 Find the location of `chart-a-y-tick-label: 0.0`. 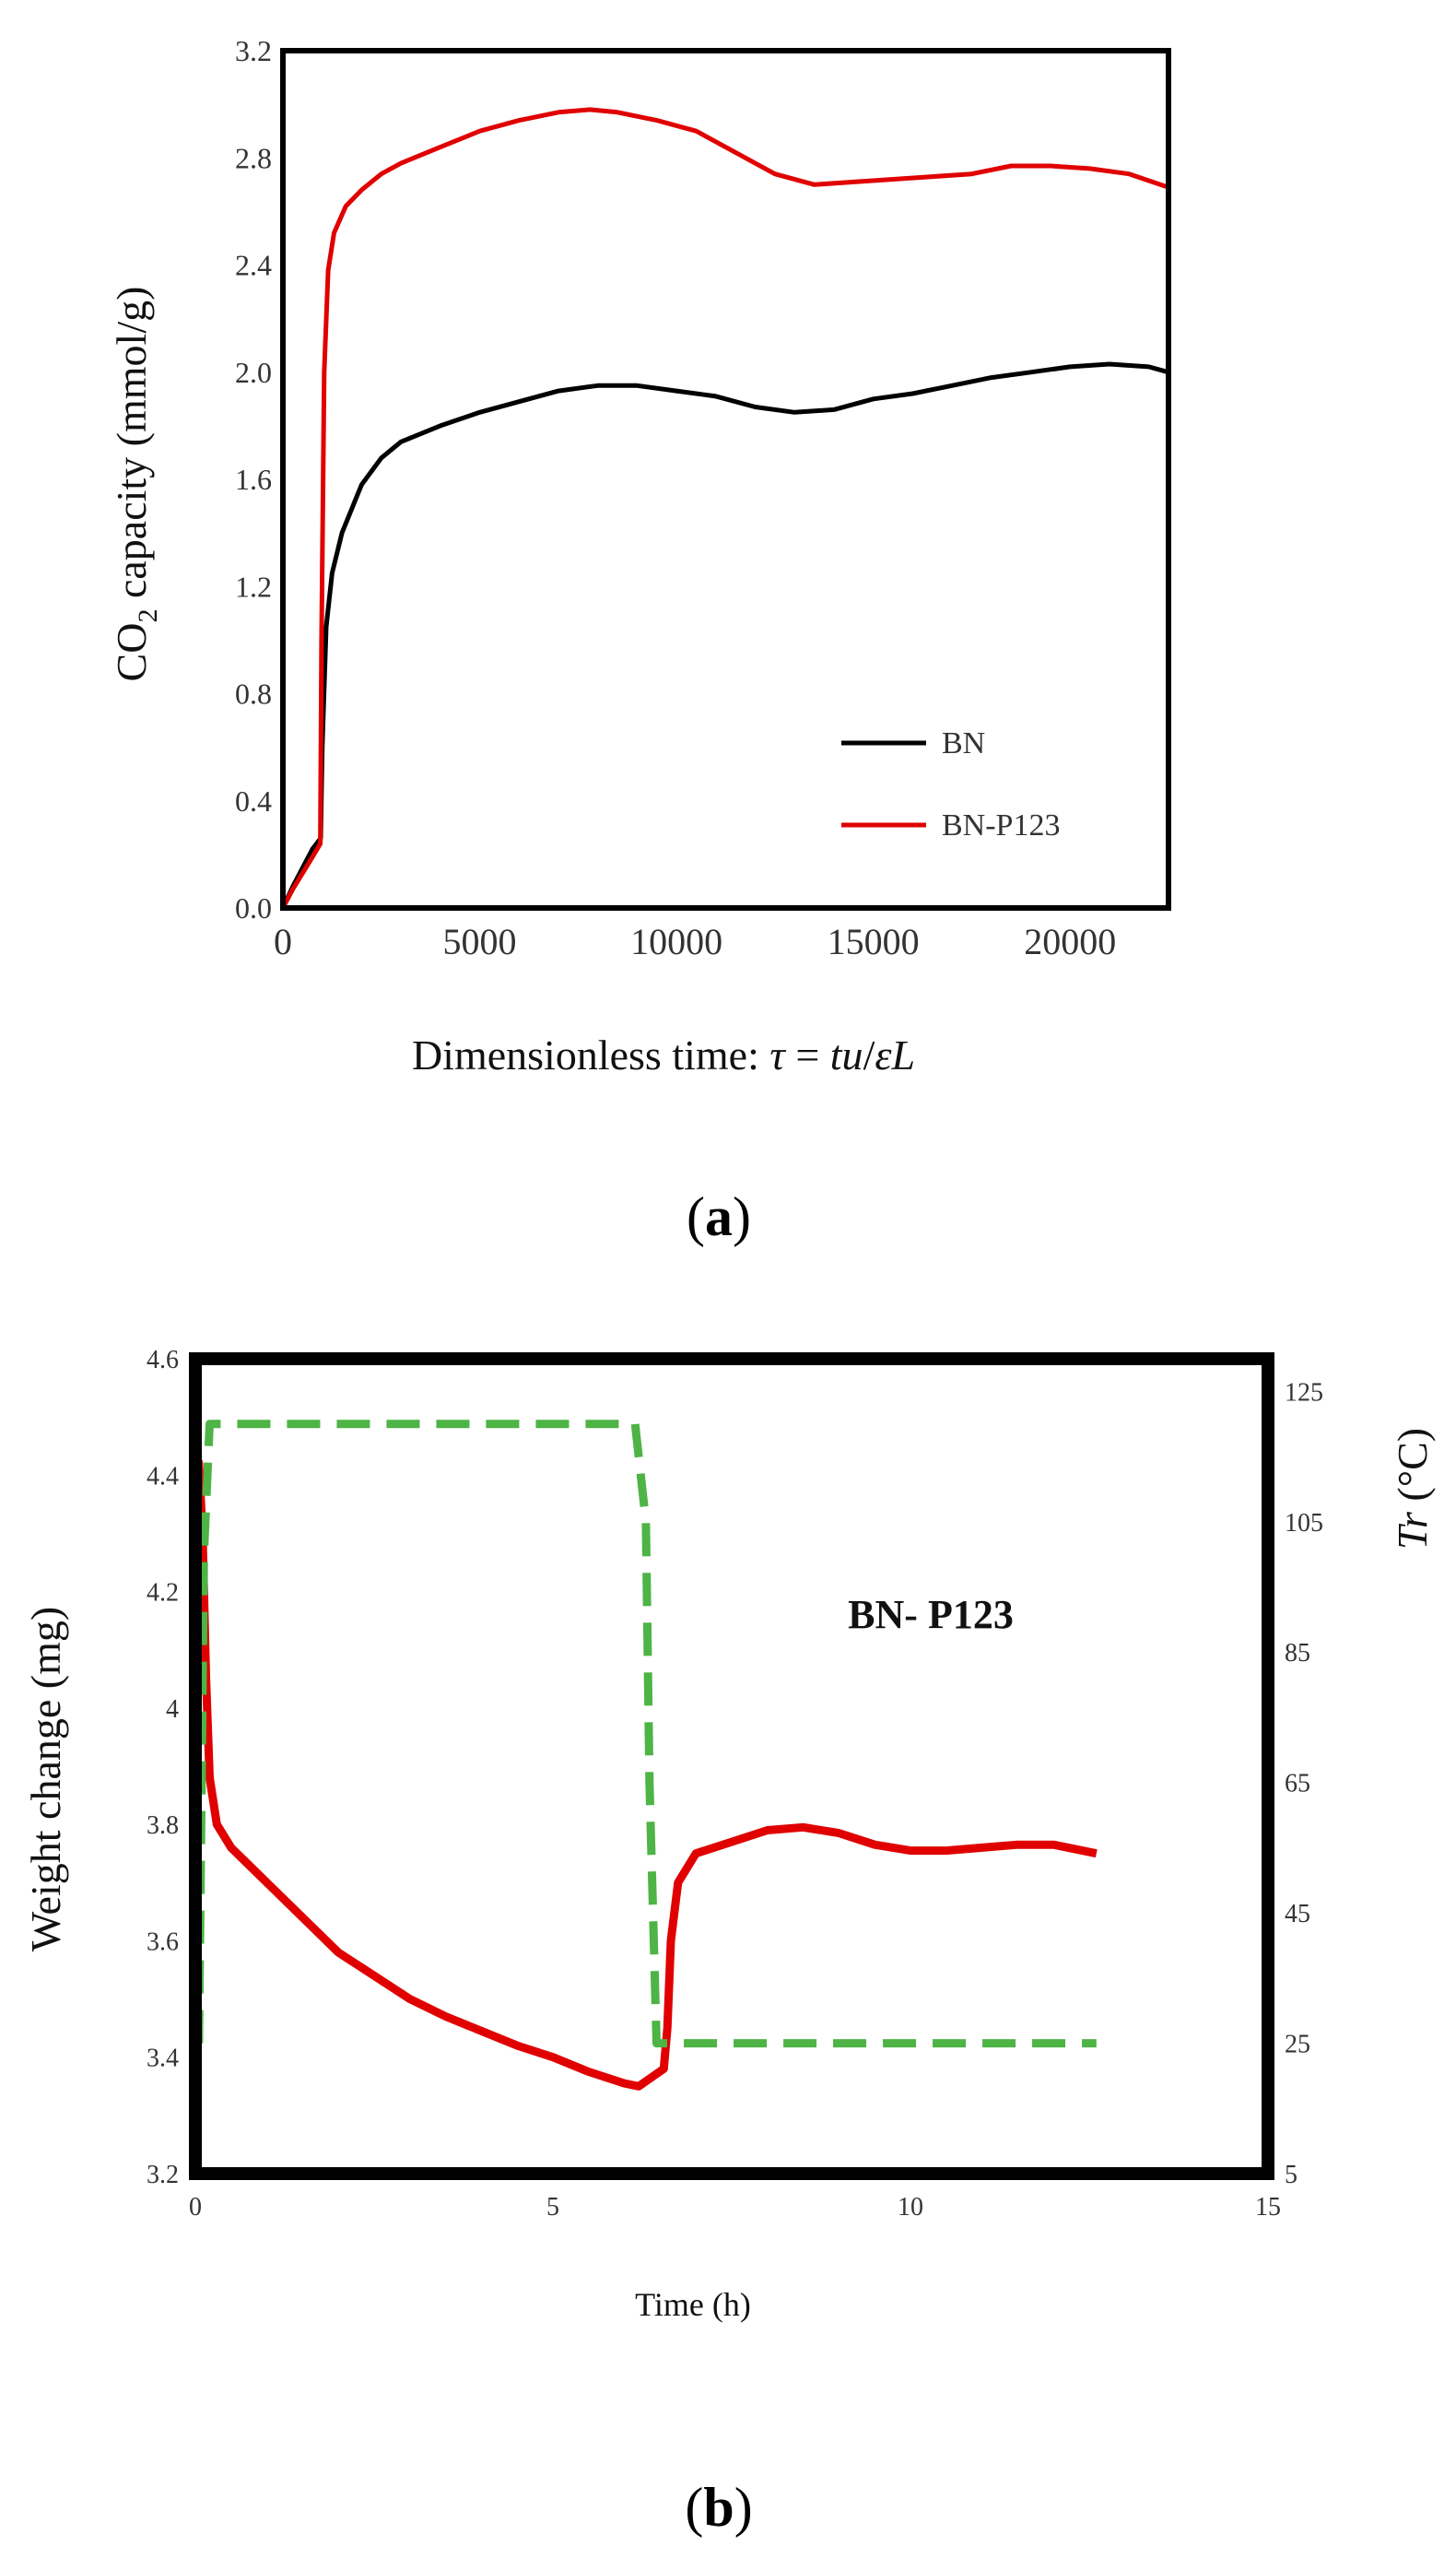

chart-a-y-tick-label: 0.0 is located at coordinates (253, 908).